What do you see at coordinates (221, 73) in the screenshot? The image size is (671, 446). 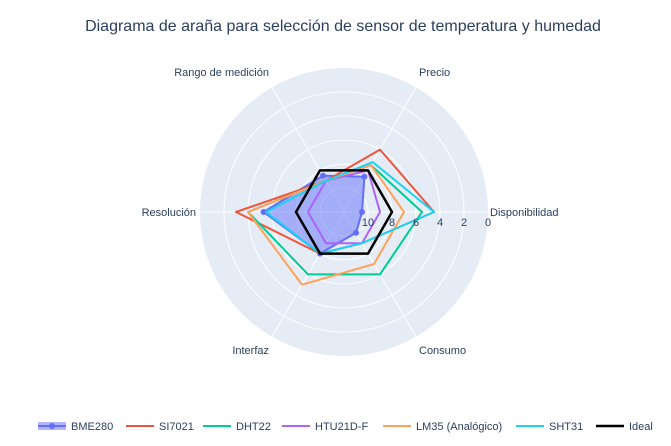 I see `axis-label: Rango de medición` at bounding box center [221, 73].